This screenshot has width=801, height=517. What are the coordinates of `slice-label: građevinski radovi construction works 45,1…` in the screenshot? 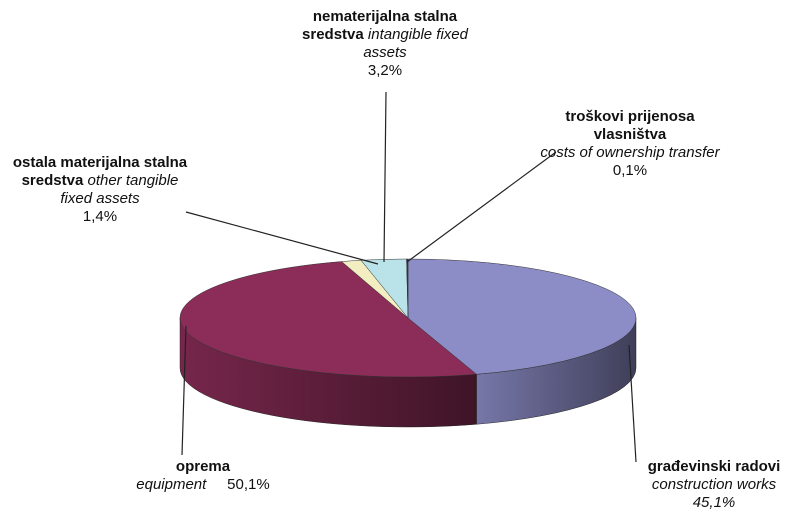 It's located at (714, 485).